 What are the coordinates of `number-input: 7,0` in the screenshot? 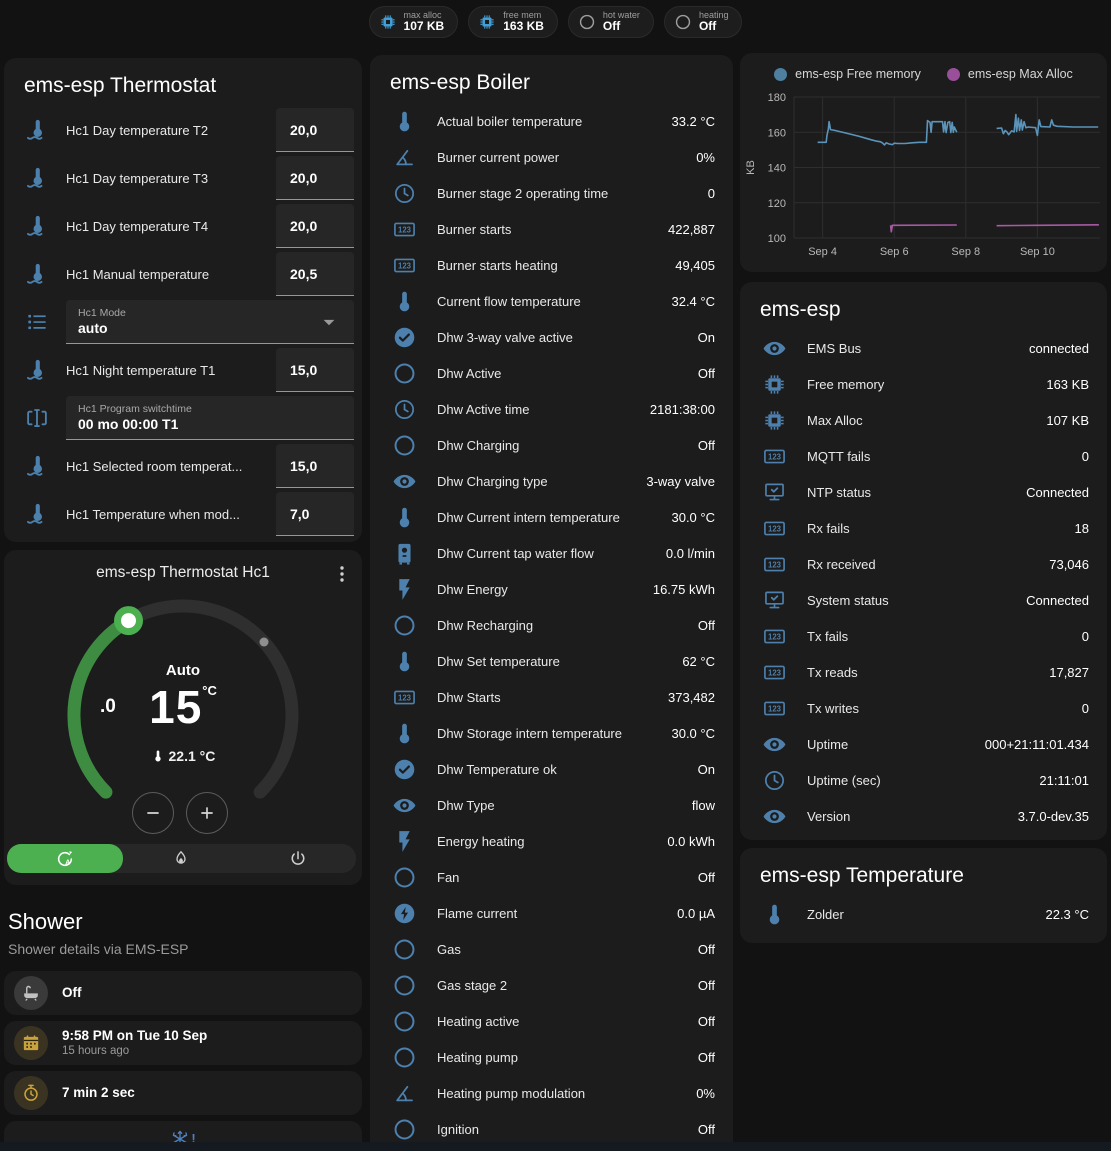 It's located at (315, 514).